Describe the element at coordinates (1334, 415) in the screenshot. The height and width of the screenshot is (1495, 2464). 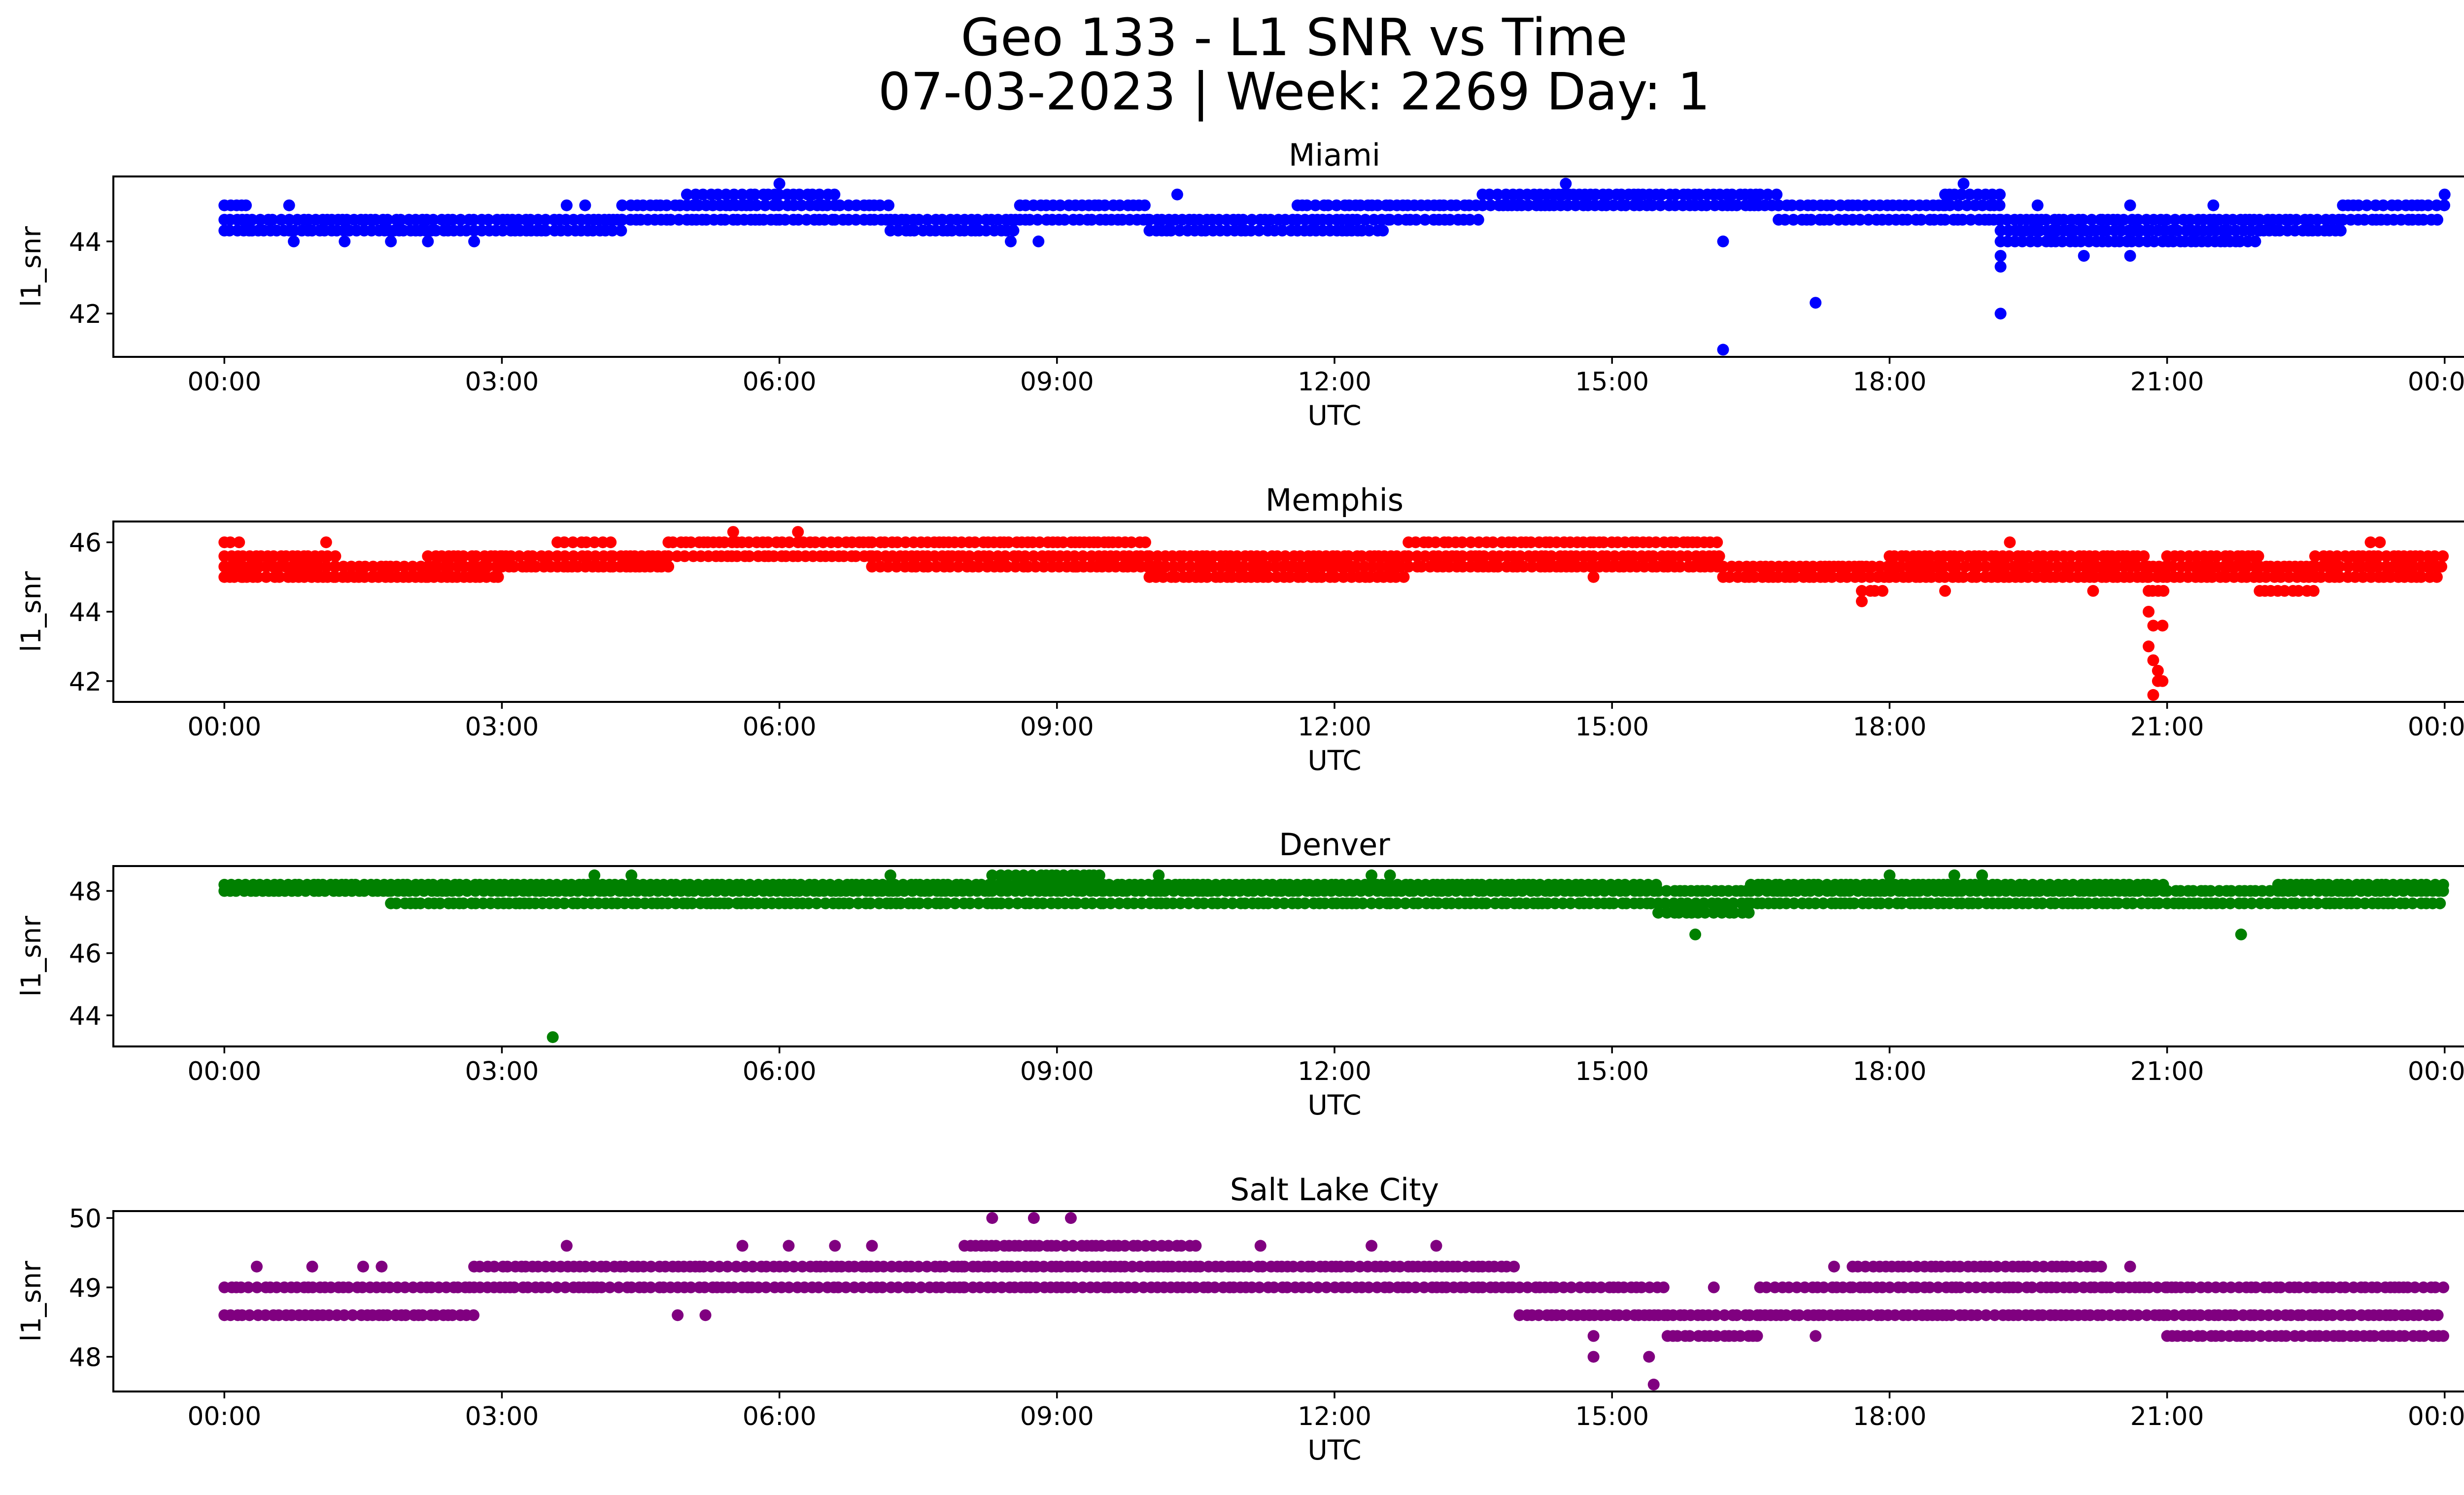
I see `x-axis-label: UTC` at that location.